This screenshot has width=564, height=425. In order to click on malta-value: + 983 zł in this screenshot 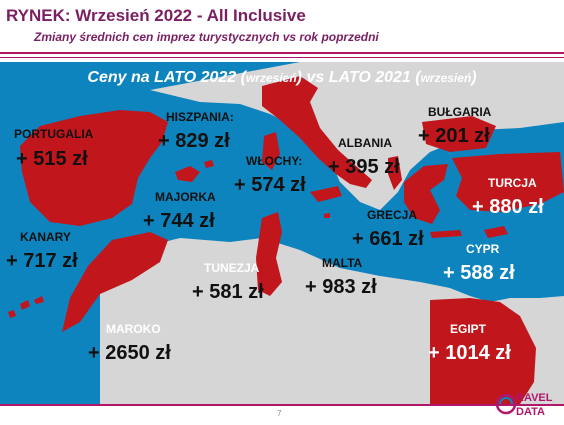, I will do `click(341, 287)`.